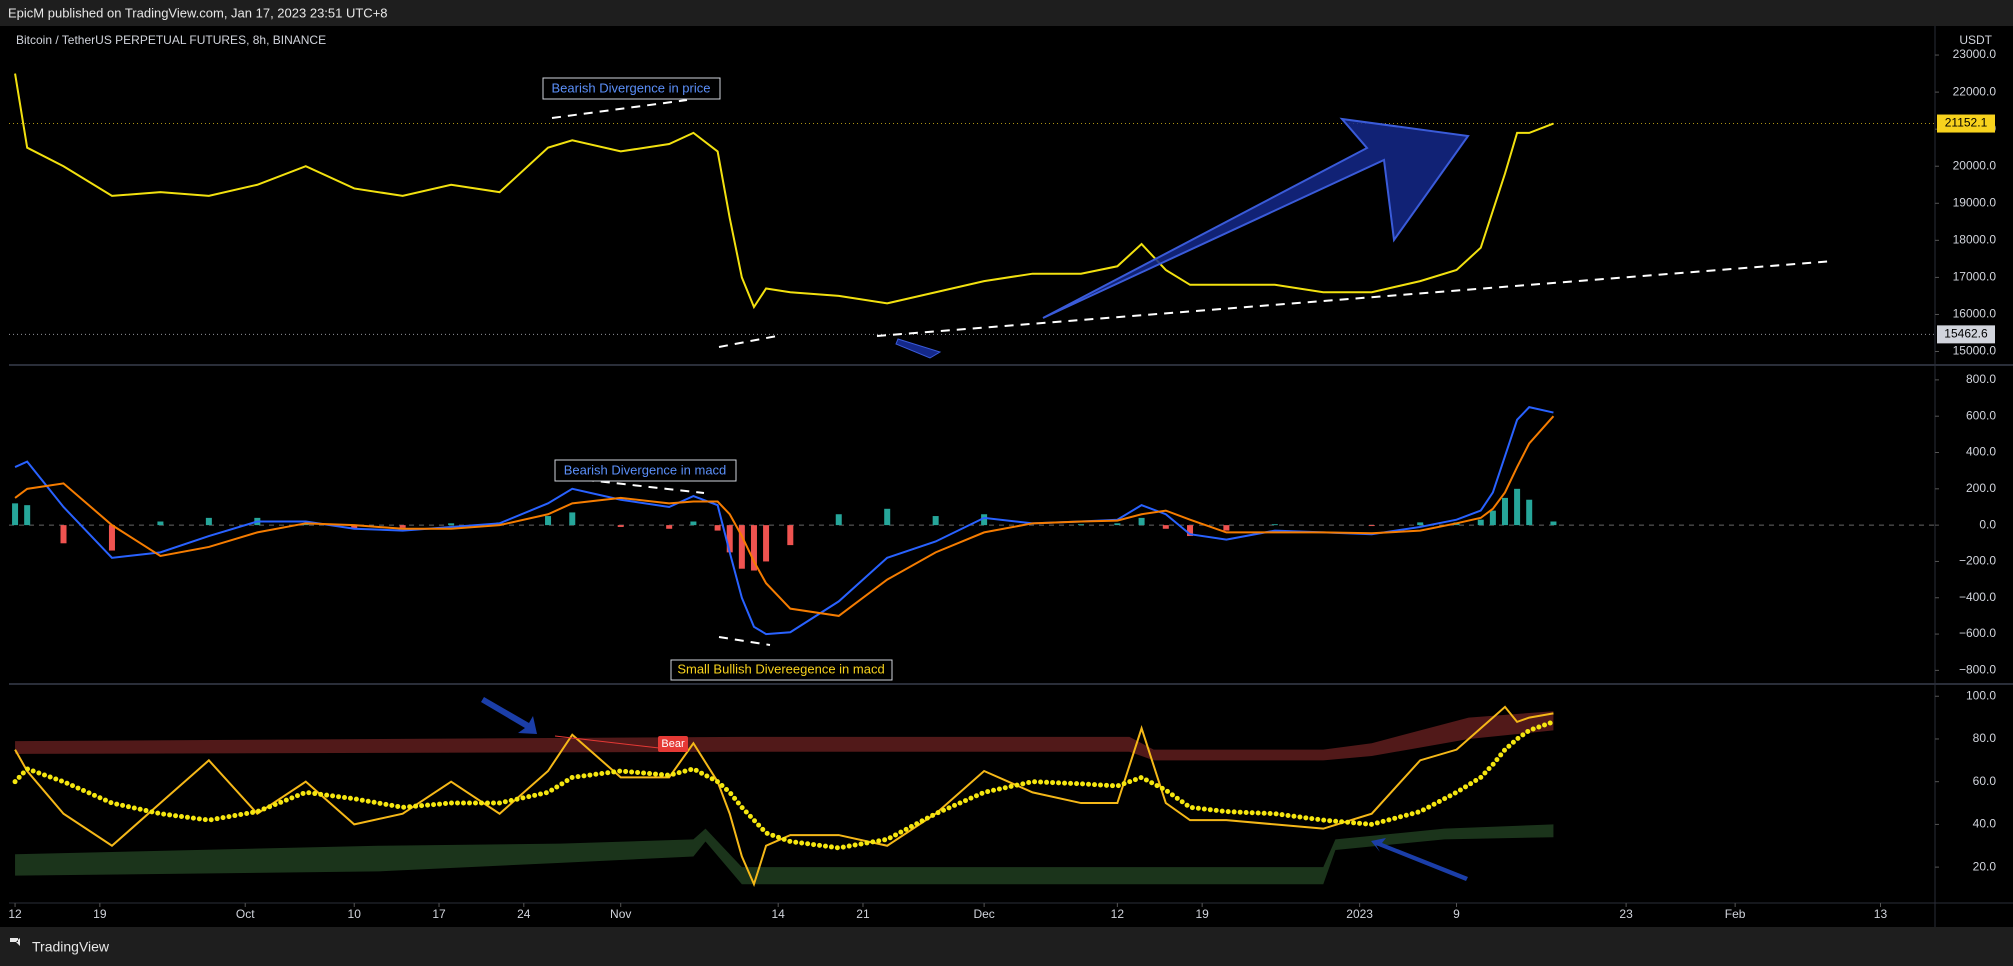  I want to click on brand: TradingView, so click(71, 947).